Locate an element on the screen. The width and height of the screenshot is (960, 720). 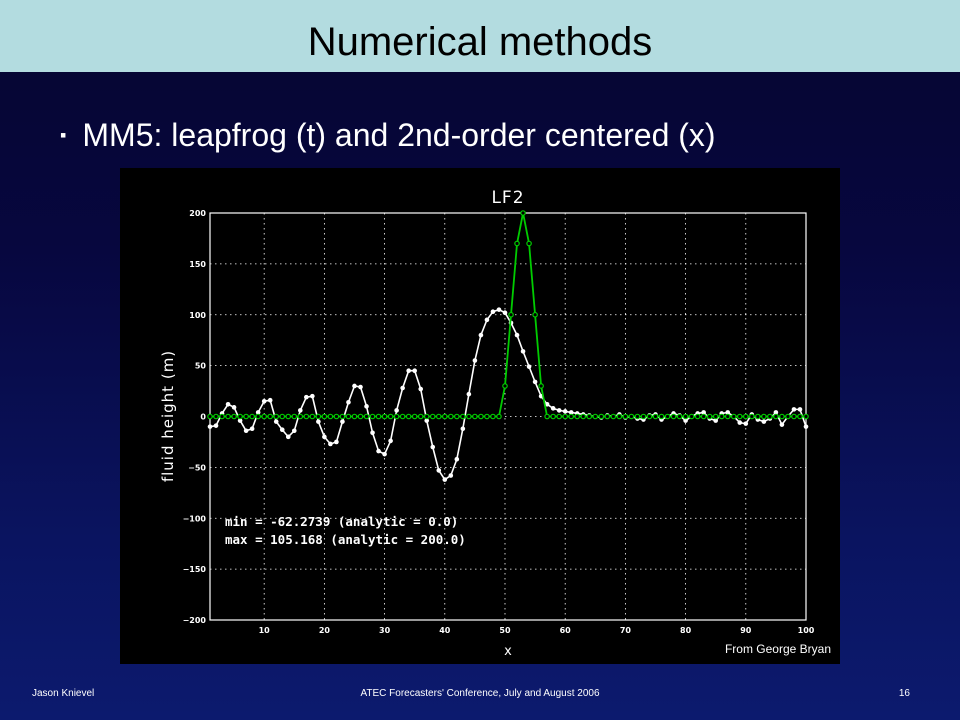
x-tick-label: 50 is located at coordinates (505, 630).